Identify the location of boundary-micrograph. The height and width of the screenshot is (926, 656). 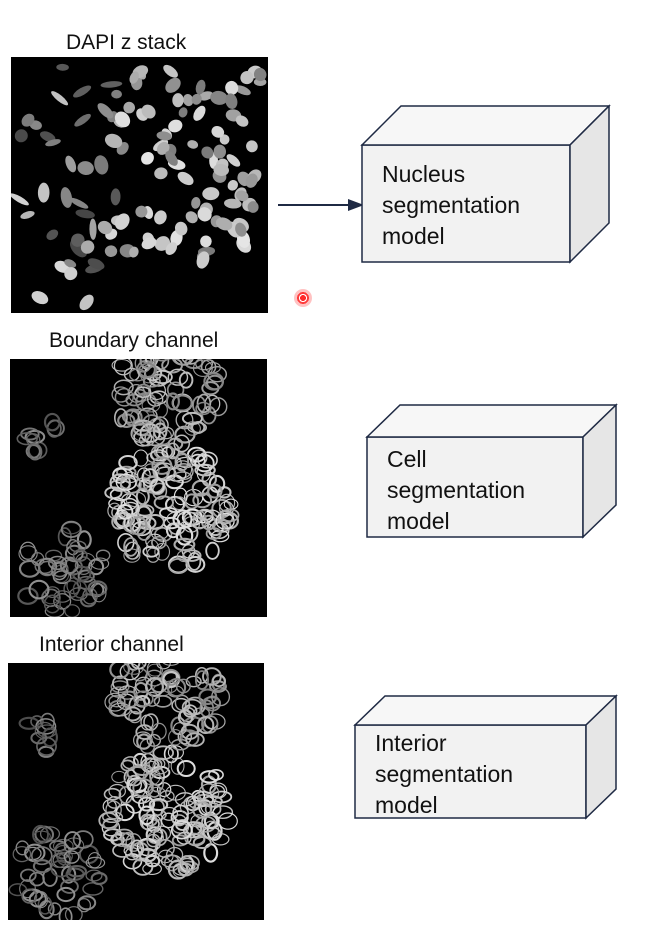
(128, 488).